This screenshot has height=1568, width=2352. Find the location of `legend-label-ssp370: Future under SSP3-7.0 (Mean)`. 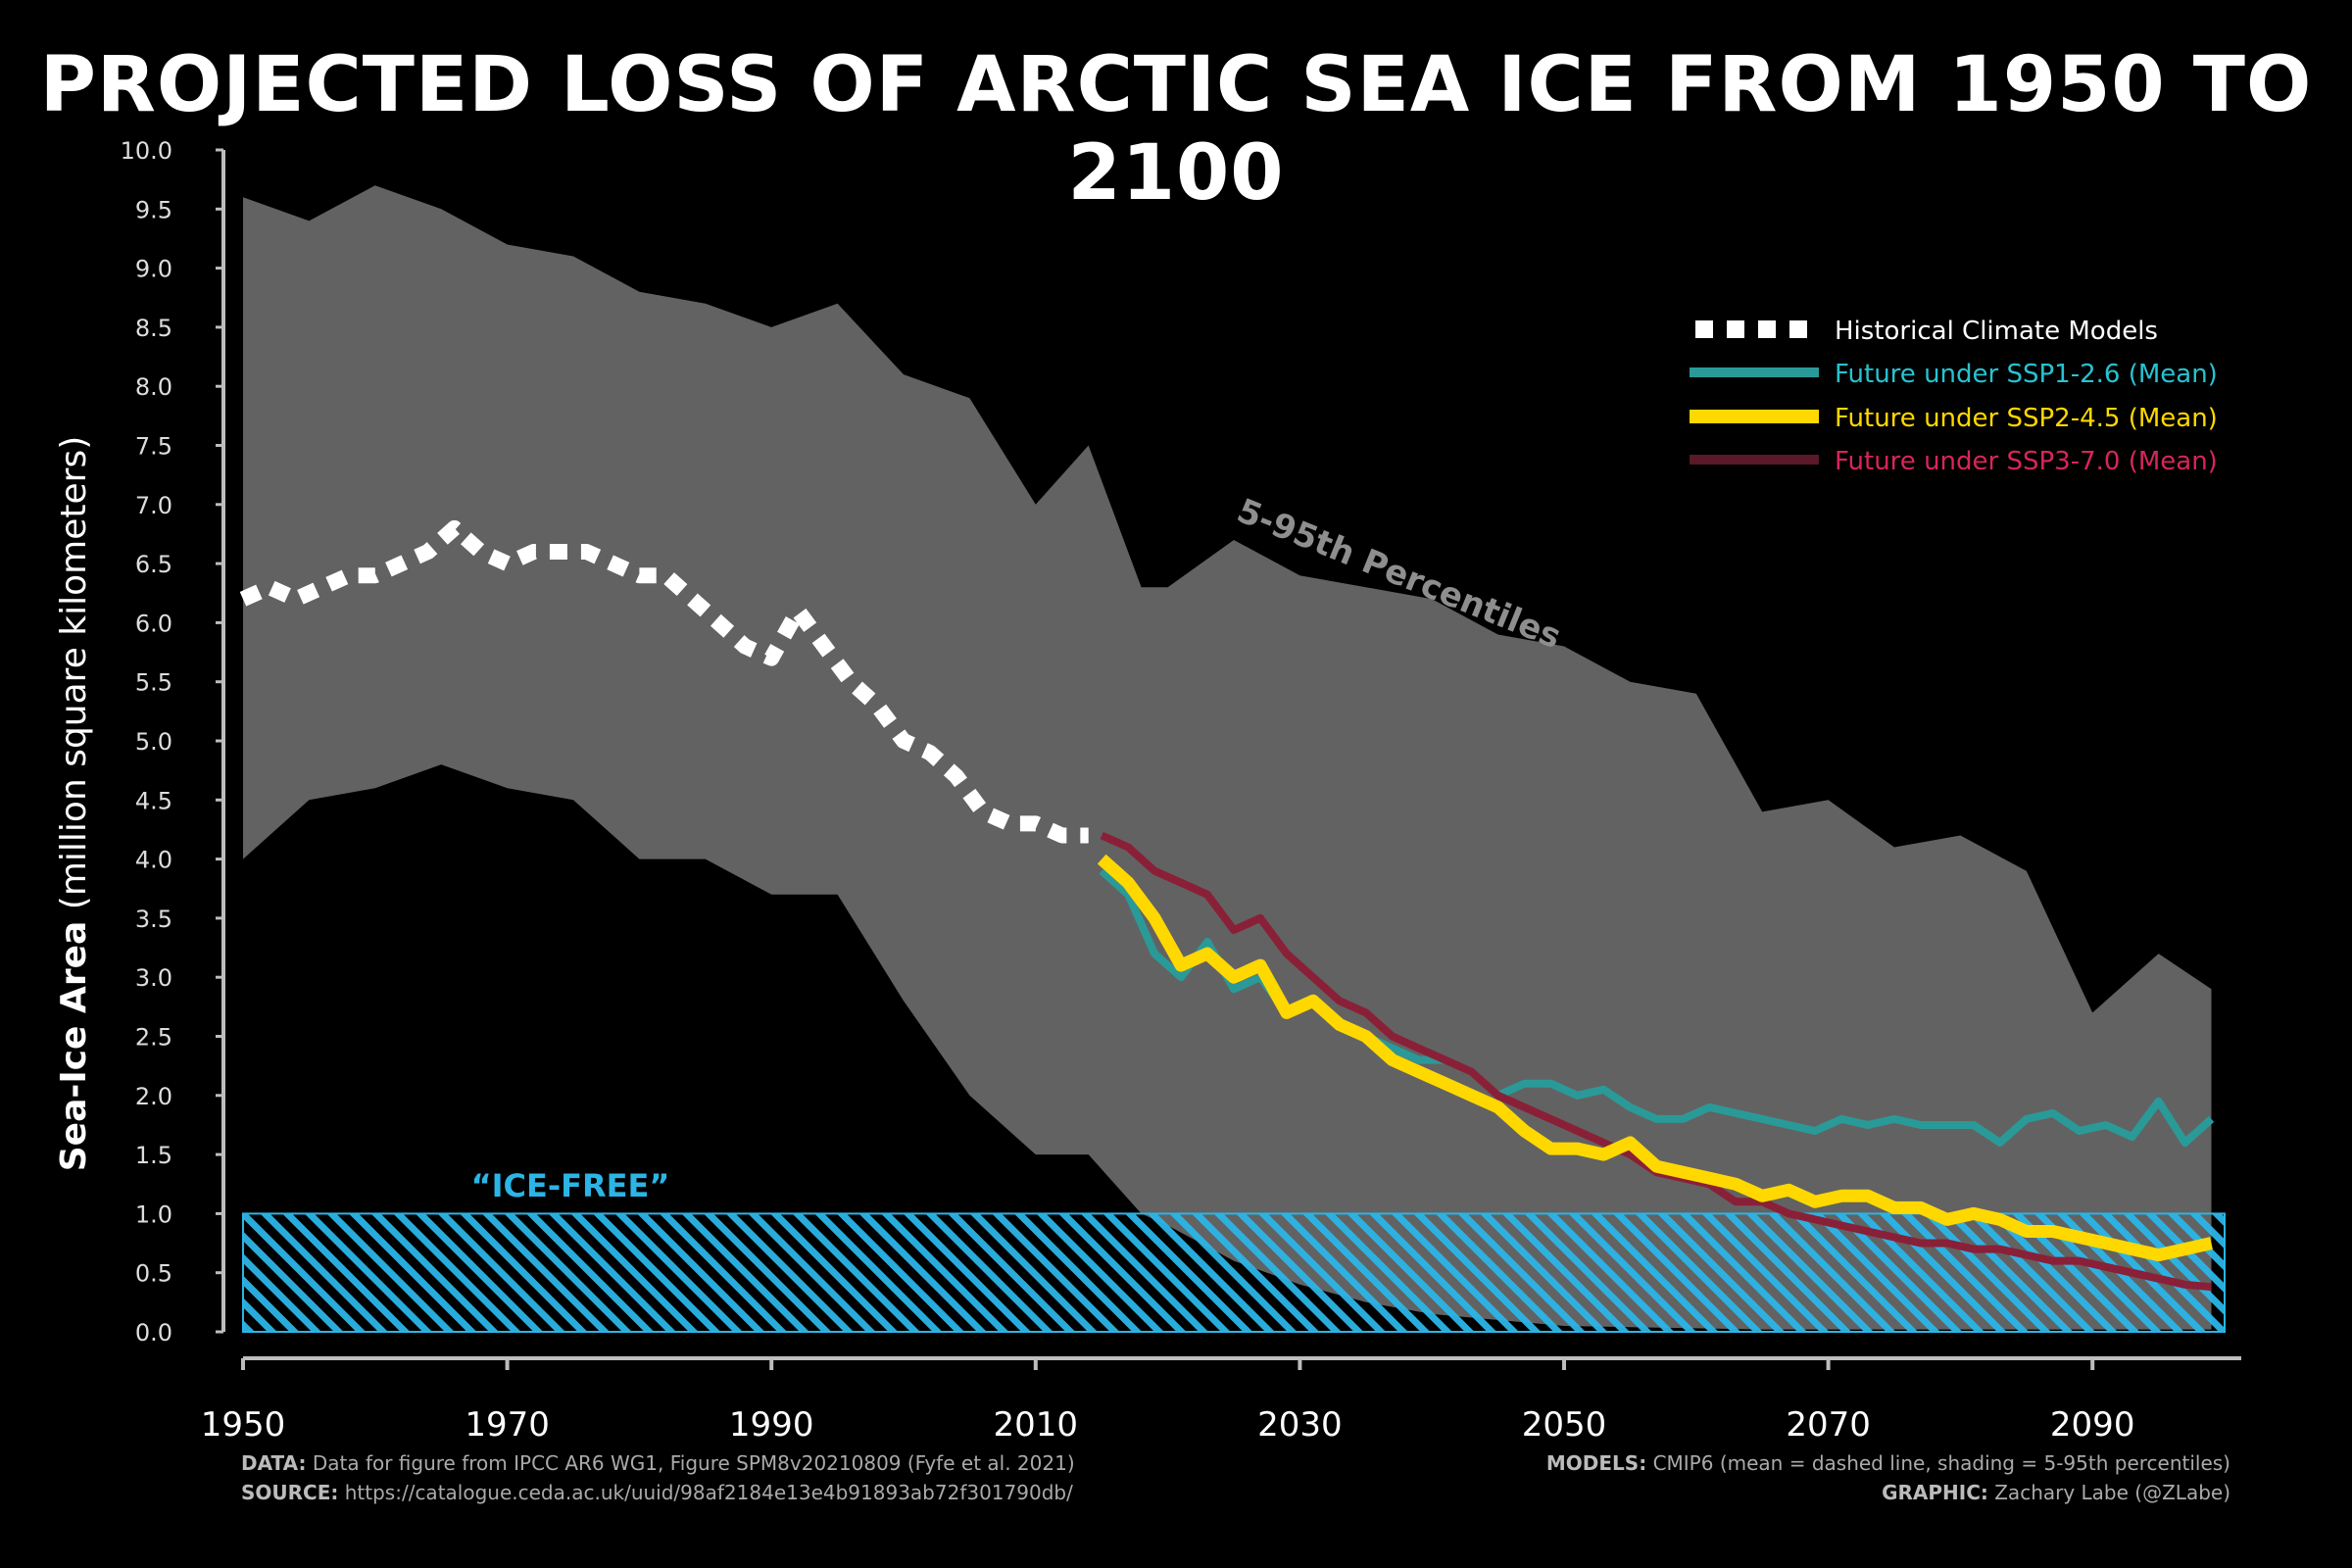

legend-label-ssp370: Future under SSP3-7.0 (Mean) is located at coordinates (2027, 461).